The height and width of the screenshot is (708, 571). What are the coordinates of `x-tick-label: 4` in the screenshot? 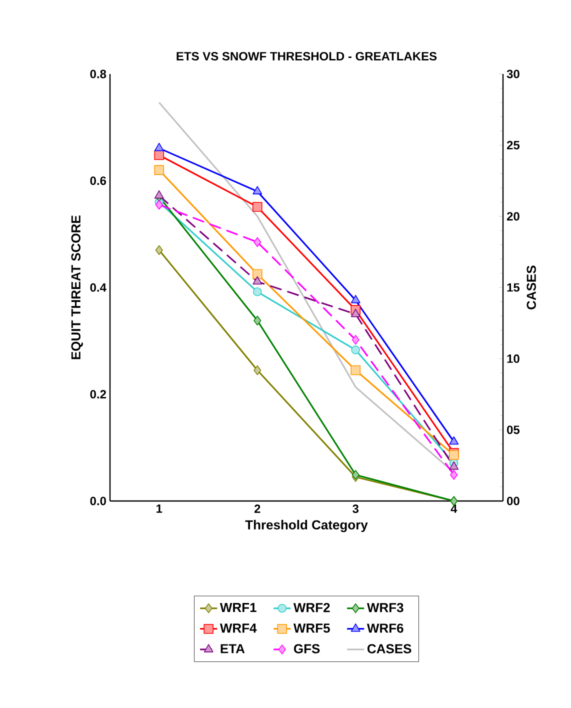 It's located at (454, 508).